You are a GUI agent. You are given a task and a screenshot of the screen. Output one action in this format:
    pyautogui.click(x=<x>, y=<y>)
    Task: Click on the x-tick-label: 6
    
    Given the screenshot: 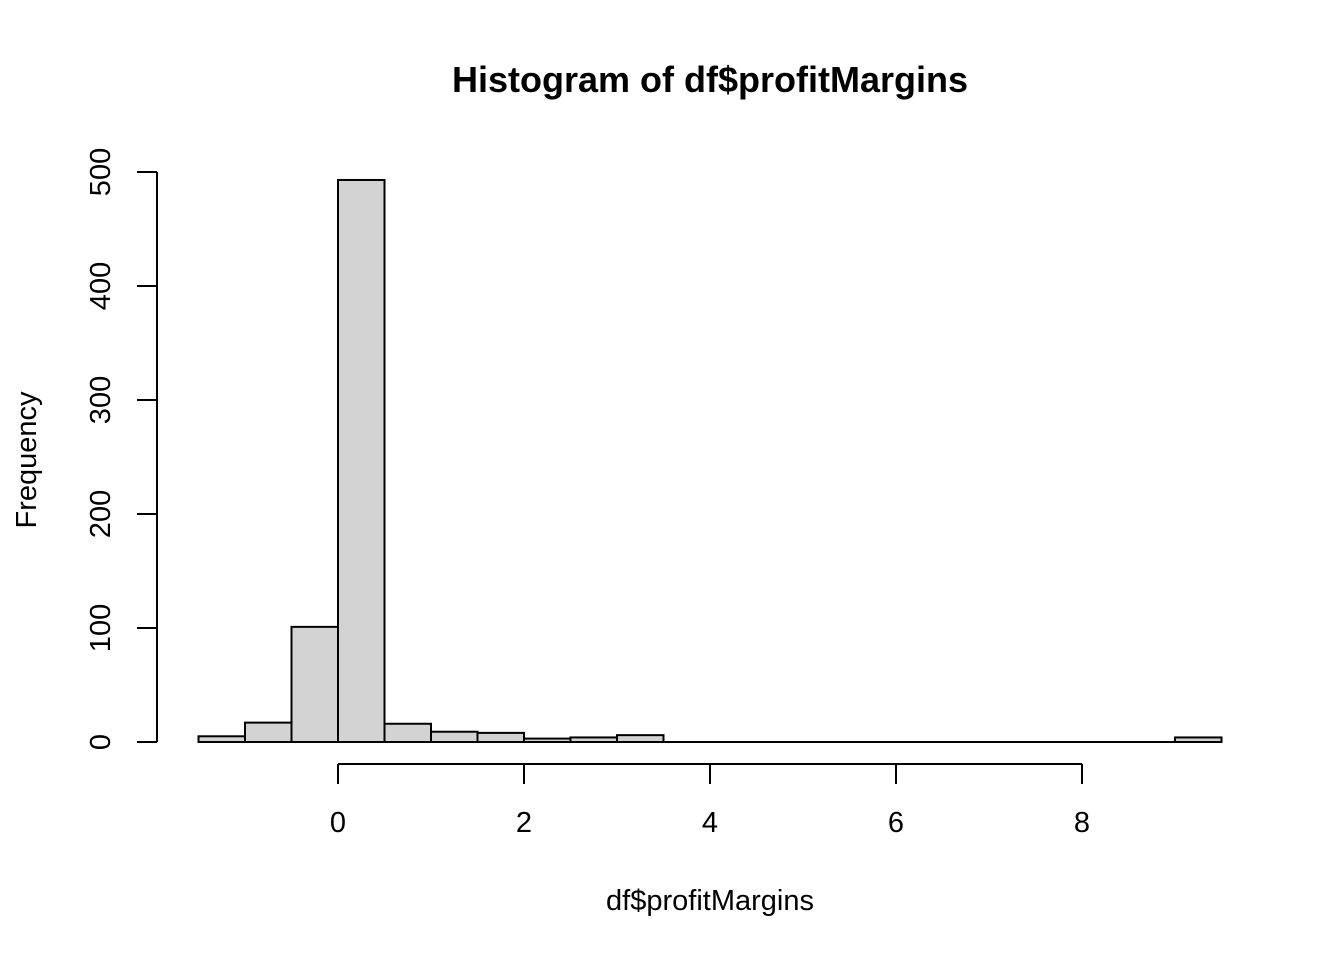 What is the action you would take?
    pyautogui.click(x=896, y=823)
    